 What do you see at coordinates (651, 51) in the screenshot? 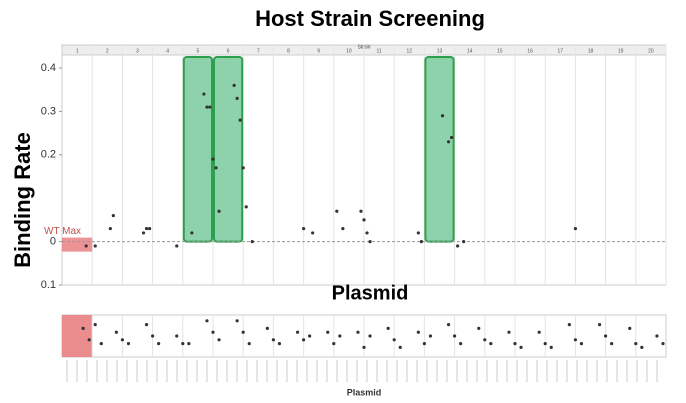
I see `strain-label: 20` at bounding box center [651, 51].